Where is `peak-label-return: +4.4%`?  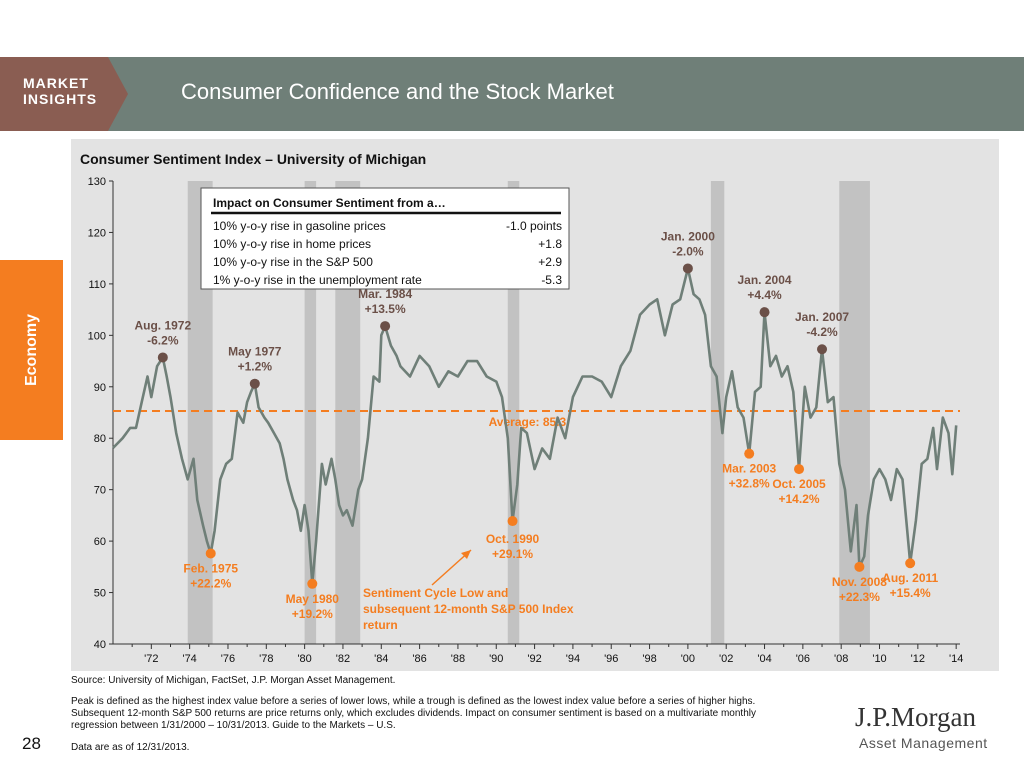 peak-label-return: +4.4% is located at coordinates (764, 295).